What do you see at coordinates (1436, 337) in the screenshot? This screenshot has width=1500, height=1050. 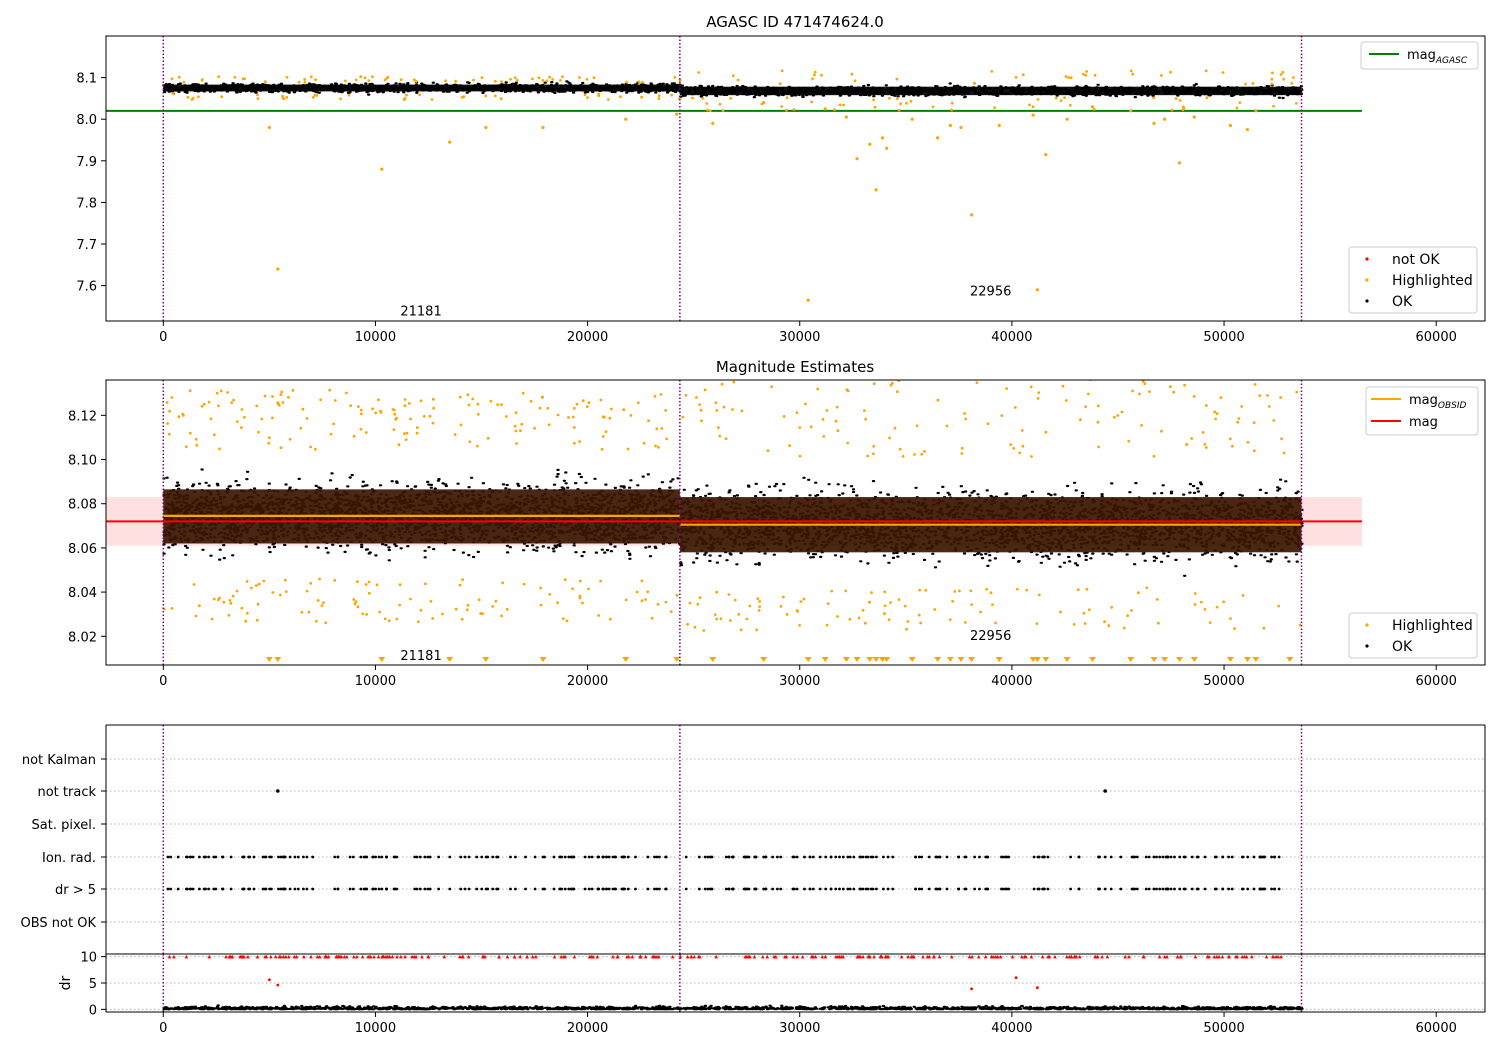 I see `x-tick-label: 60000` at bounding box center [1436, 337].